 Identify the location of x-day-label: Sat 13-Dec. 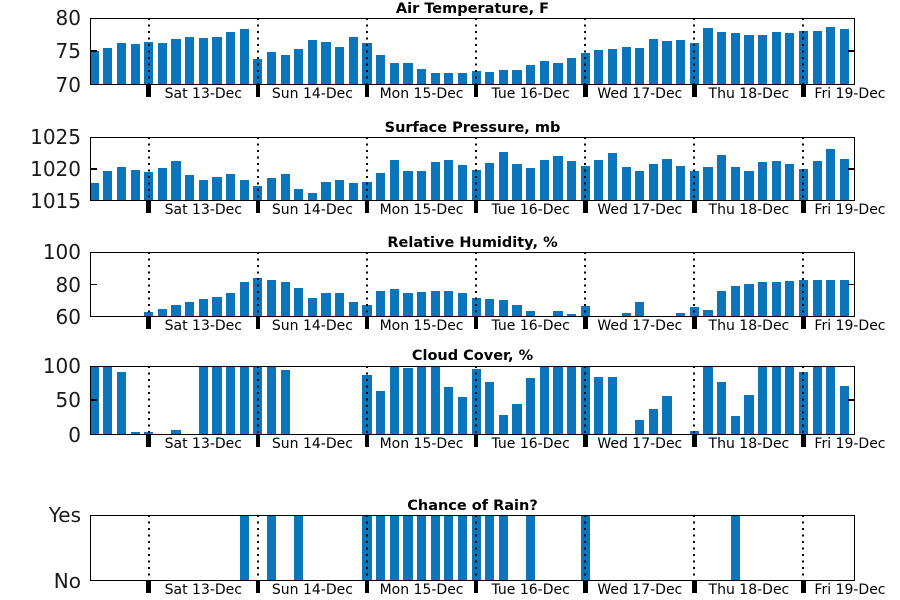
(203, 326).